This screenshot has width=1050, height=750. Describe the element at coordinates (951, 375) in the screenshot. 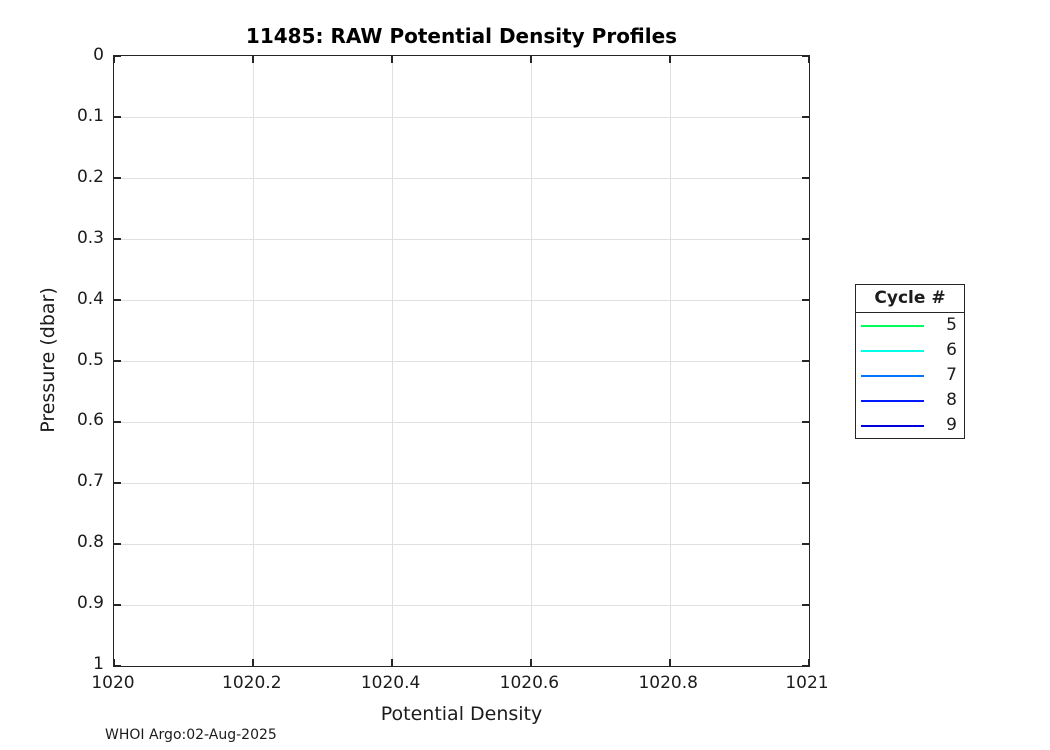

I see `legend-entry-label: 7` at that location.